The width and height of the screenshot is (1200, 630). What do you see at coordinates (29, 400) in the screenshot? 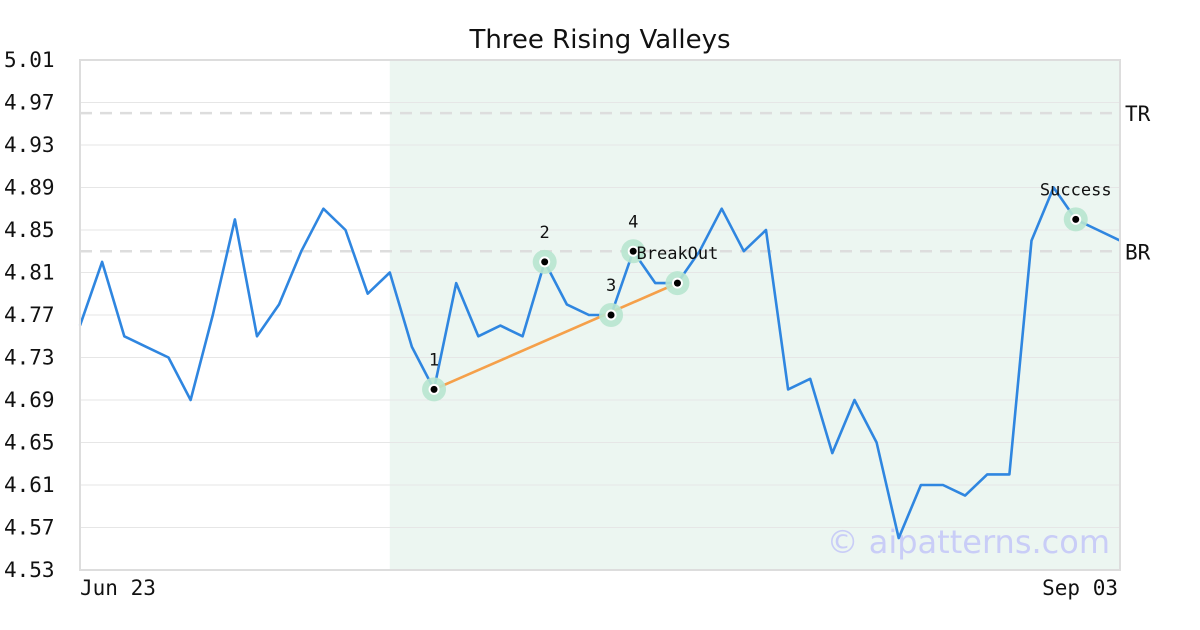
I see `y-tick-label: 4.69` at bounding box center [29, 400].